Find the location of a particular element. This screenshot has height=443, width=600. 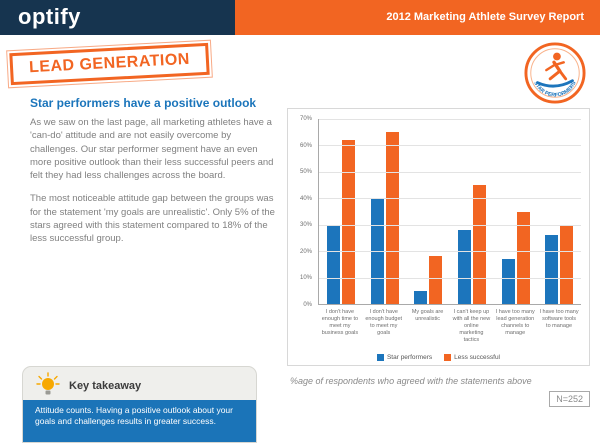

star-performers-badge: STAR PERFORMERS is located at coordinates (555, 73).